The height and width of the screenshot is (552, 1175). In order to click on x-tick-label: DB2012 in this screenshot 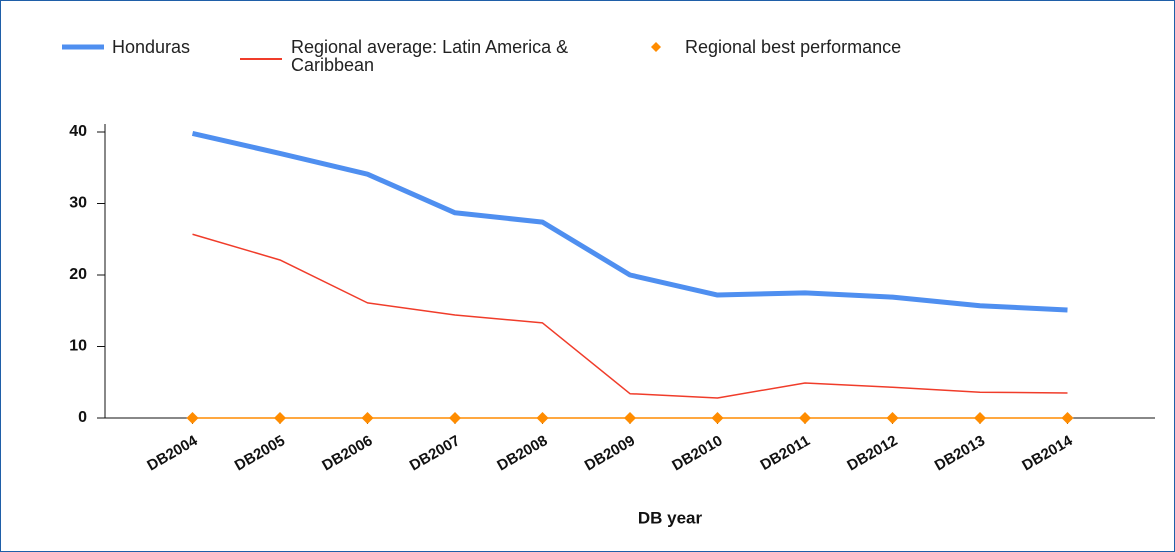, I will do `click(872, 453)`.